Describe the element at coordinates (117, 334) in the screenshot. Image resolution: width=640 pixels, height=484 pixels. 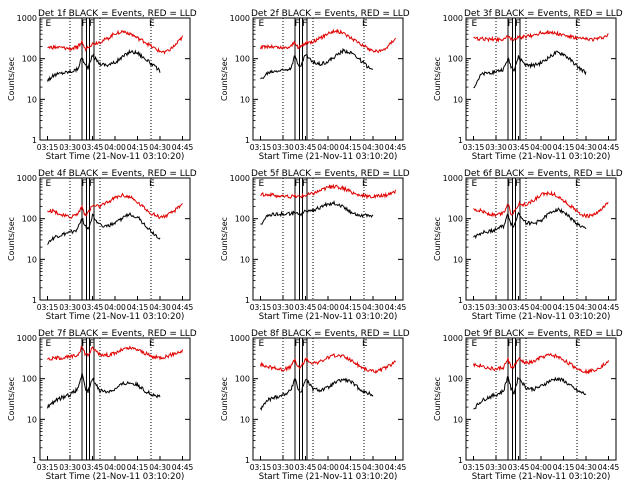
I see `panel-title: Det 7f BLACK = Events, RED = LLD` at that location.